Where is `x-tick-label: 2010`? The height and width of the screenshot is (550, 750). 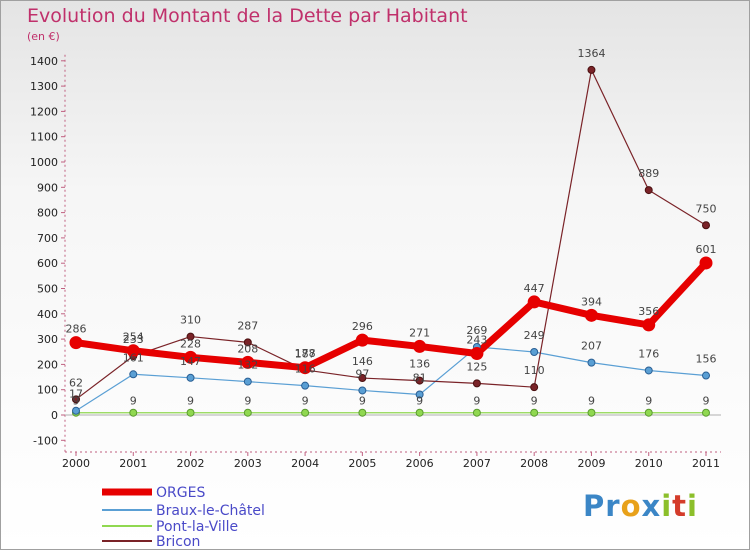
x-tick-label: 2010 is located at coordinates (649, 463).